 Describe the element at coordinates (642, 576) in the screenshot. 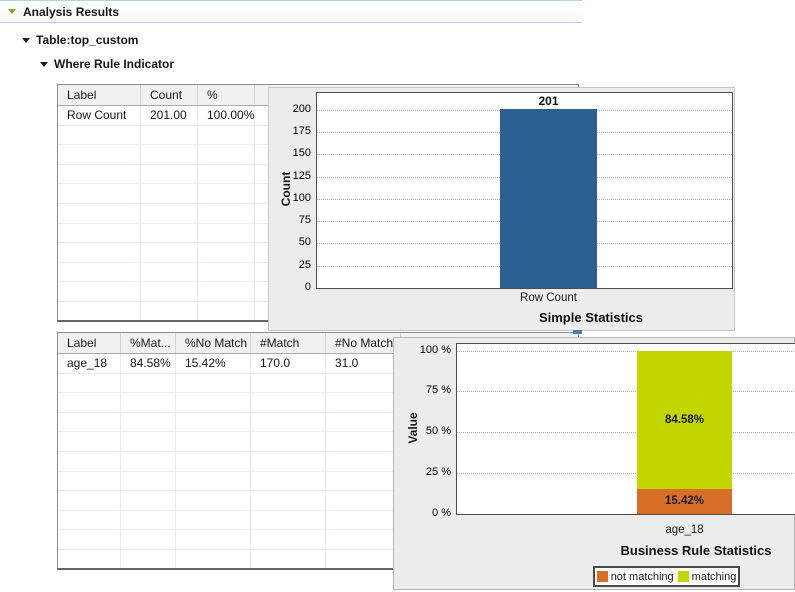

I see `legend-label: not matching` at that location.